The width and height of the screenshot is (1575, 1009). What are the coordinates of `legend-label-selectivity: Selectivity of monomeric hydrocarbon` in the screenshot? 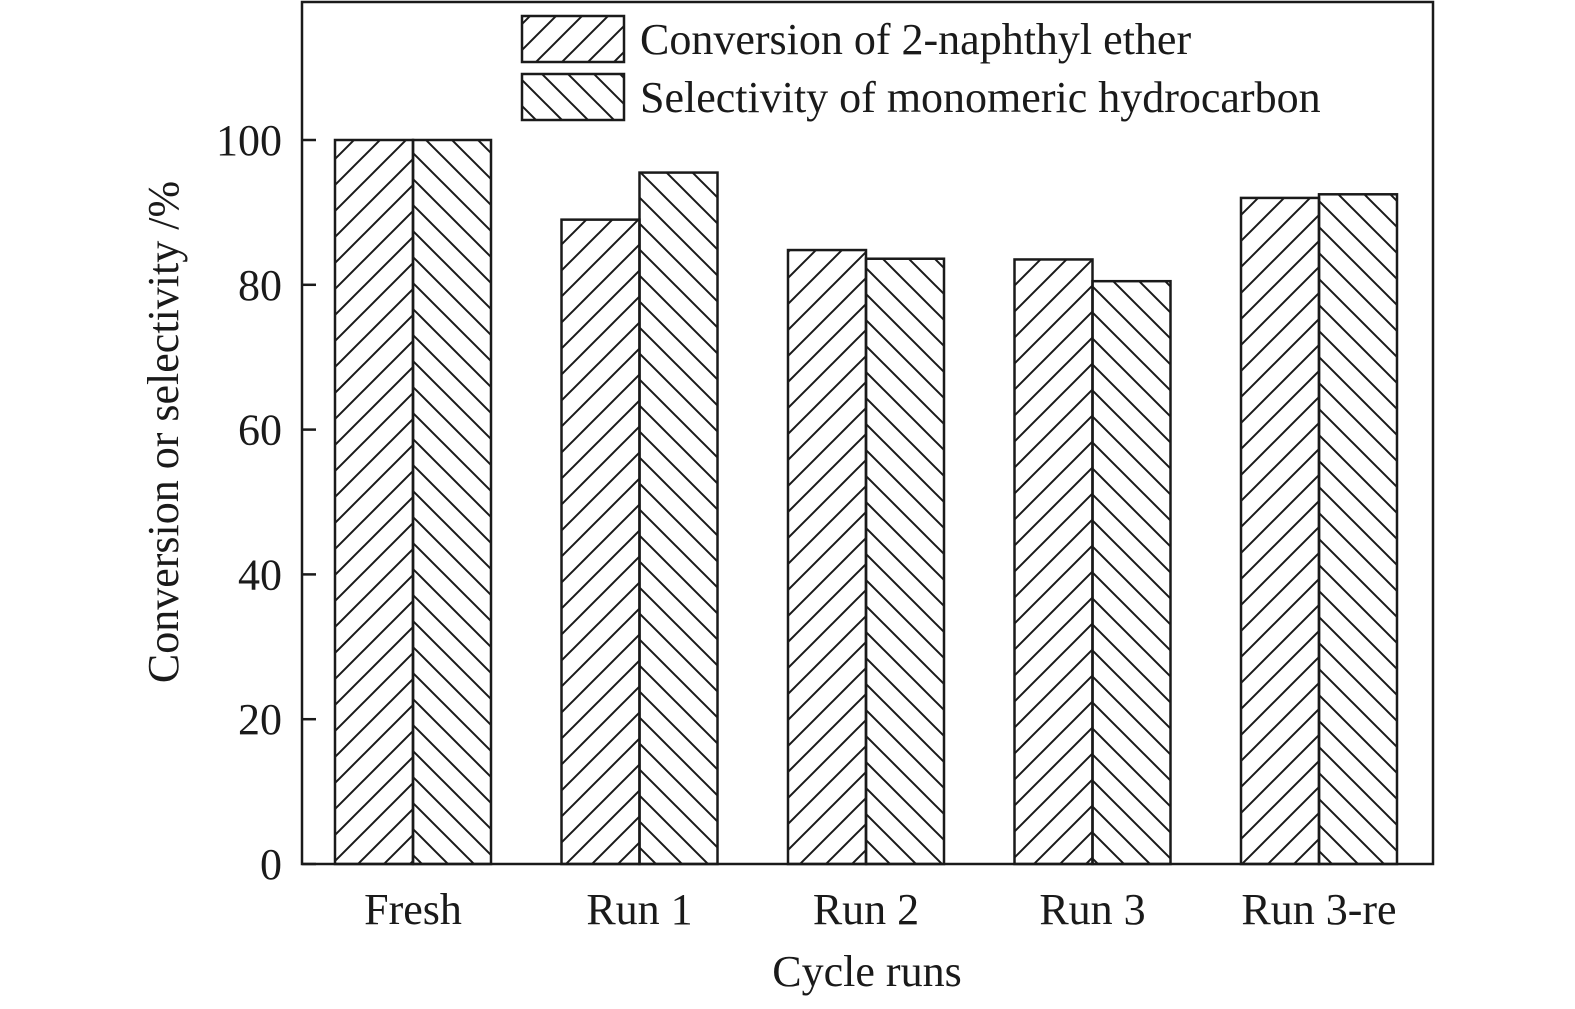 It's located at (980, 97).